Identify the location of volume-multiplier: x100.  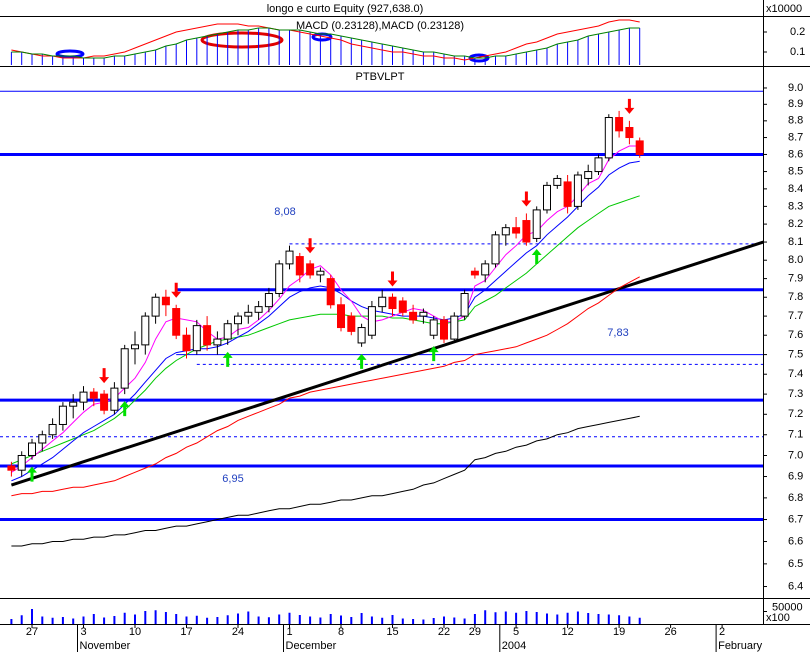
(778, 618).